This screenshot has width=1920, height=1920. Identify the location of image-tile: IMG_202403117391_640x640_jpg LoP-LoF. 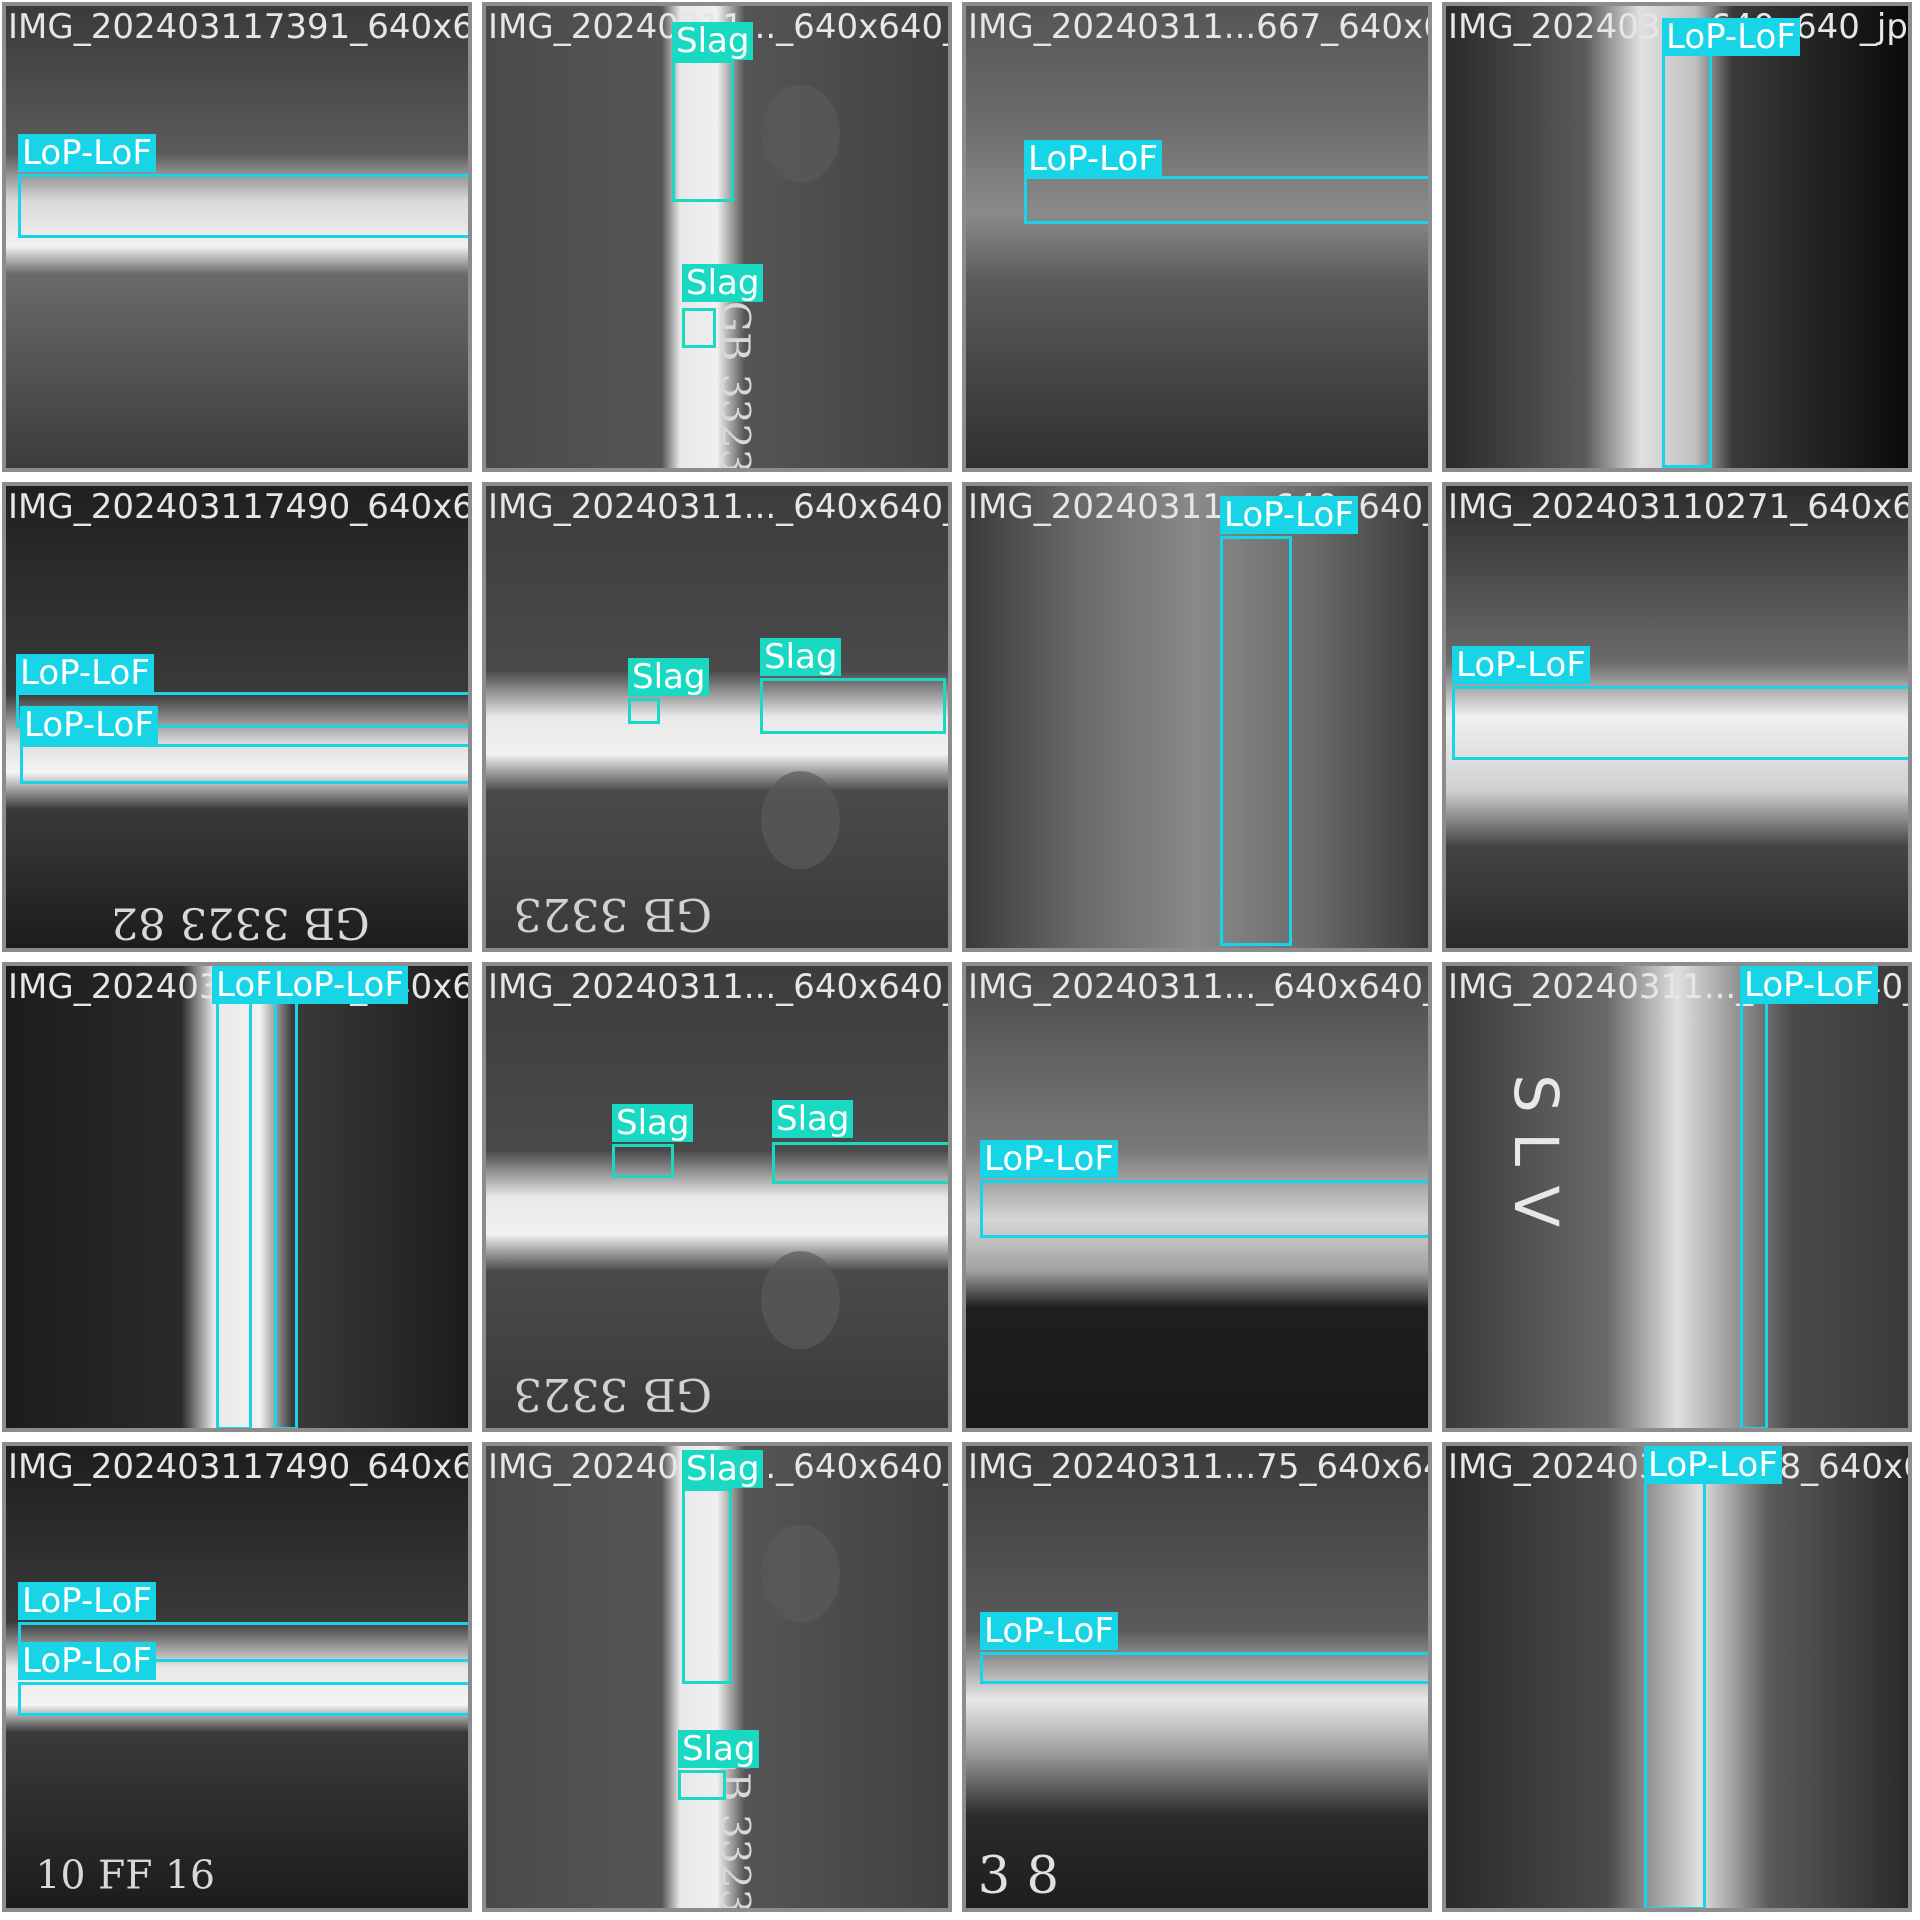
(237, 237).